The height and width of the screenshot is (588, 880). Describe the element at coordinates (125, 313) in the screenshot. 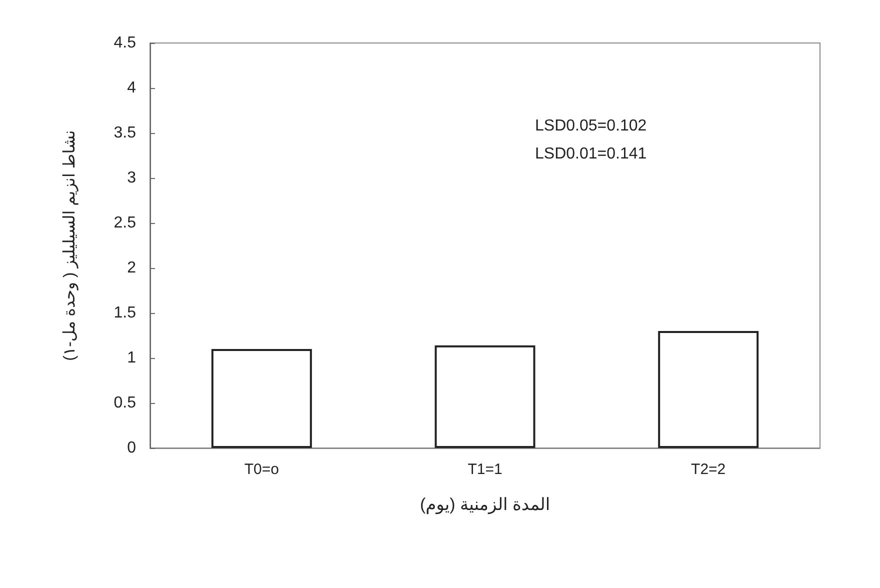

I see `y-tick-label: 1.5` at that location.